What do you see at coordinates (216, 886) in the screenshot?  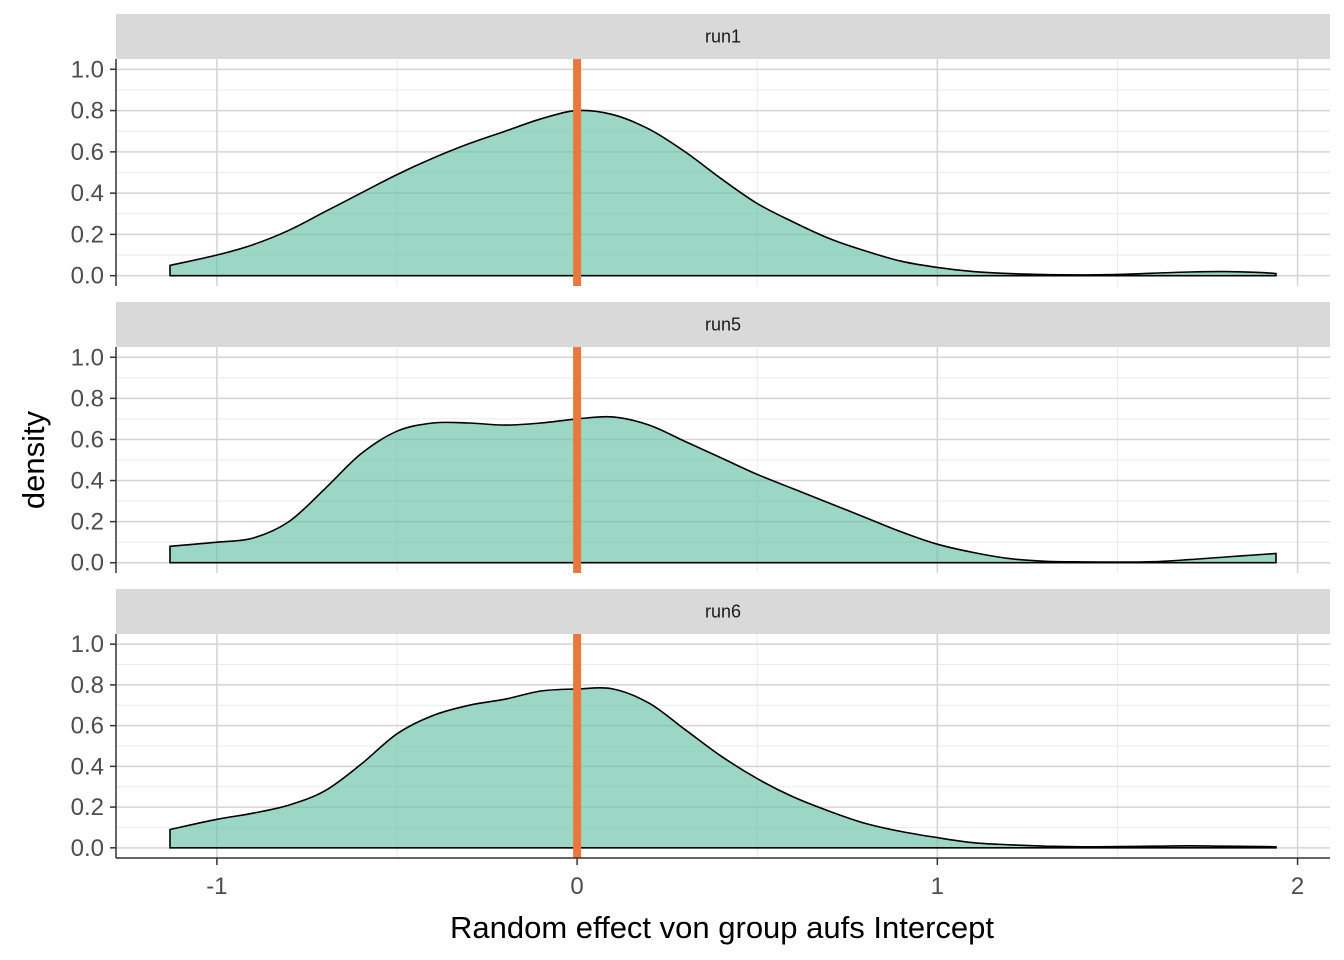 I see `x-tick-label: -1` at bounding box center [216, 886].